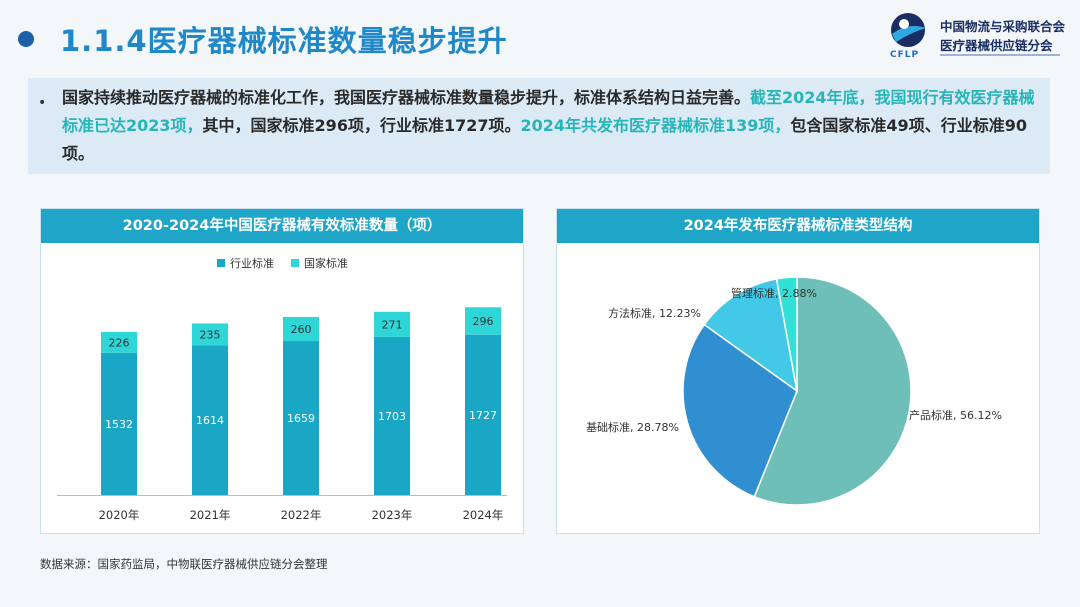 The height and width of the screenshot is (607, 1080). Describe the element at coordinates (774, 293) in the screenshot. I see `pie-label-3: 管理标准, 2.88%` at that location.